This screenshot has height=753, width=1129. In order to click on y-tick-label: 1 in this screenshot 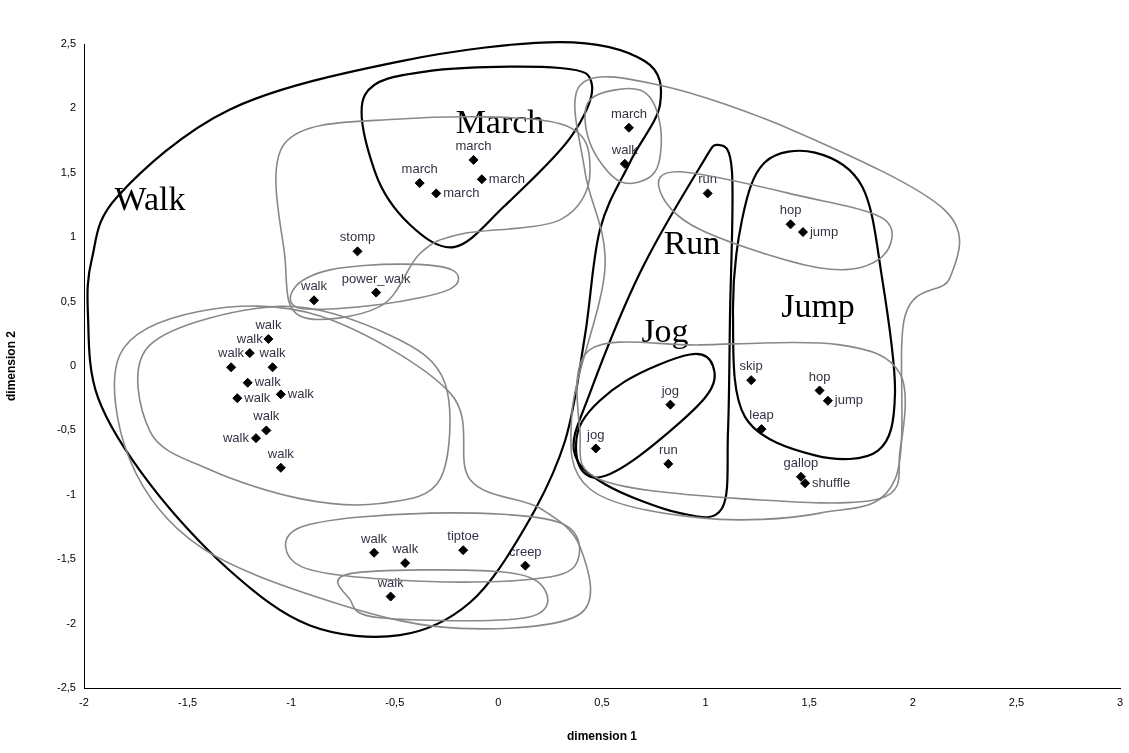, I will do `click(72, 236)`.